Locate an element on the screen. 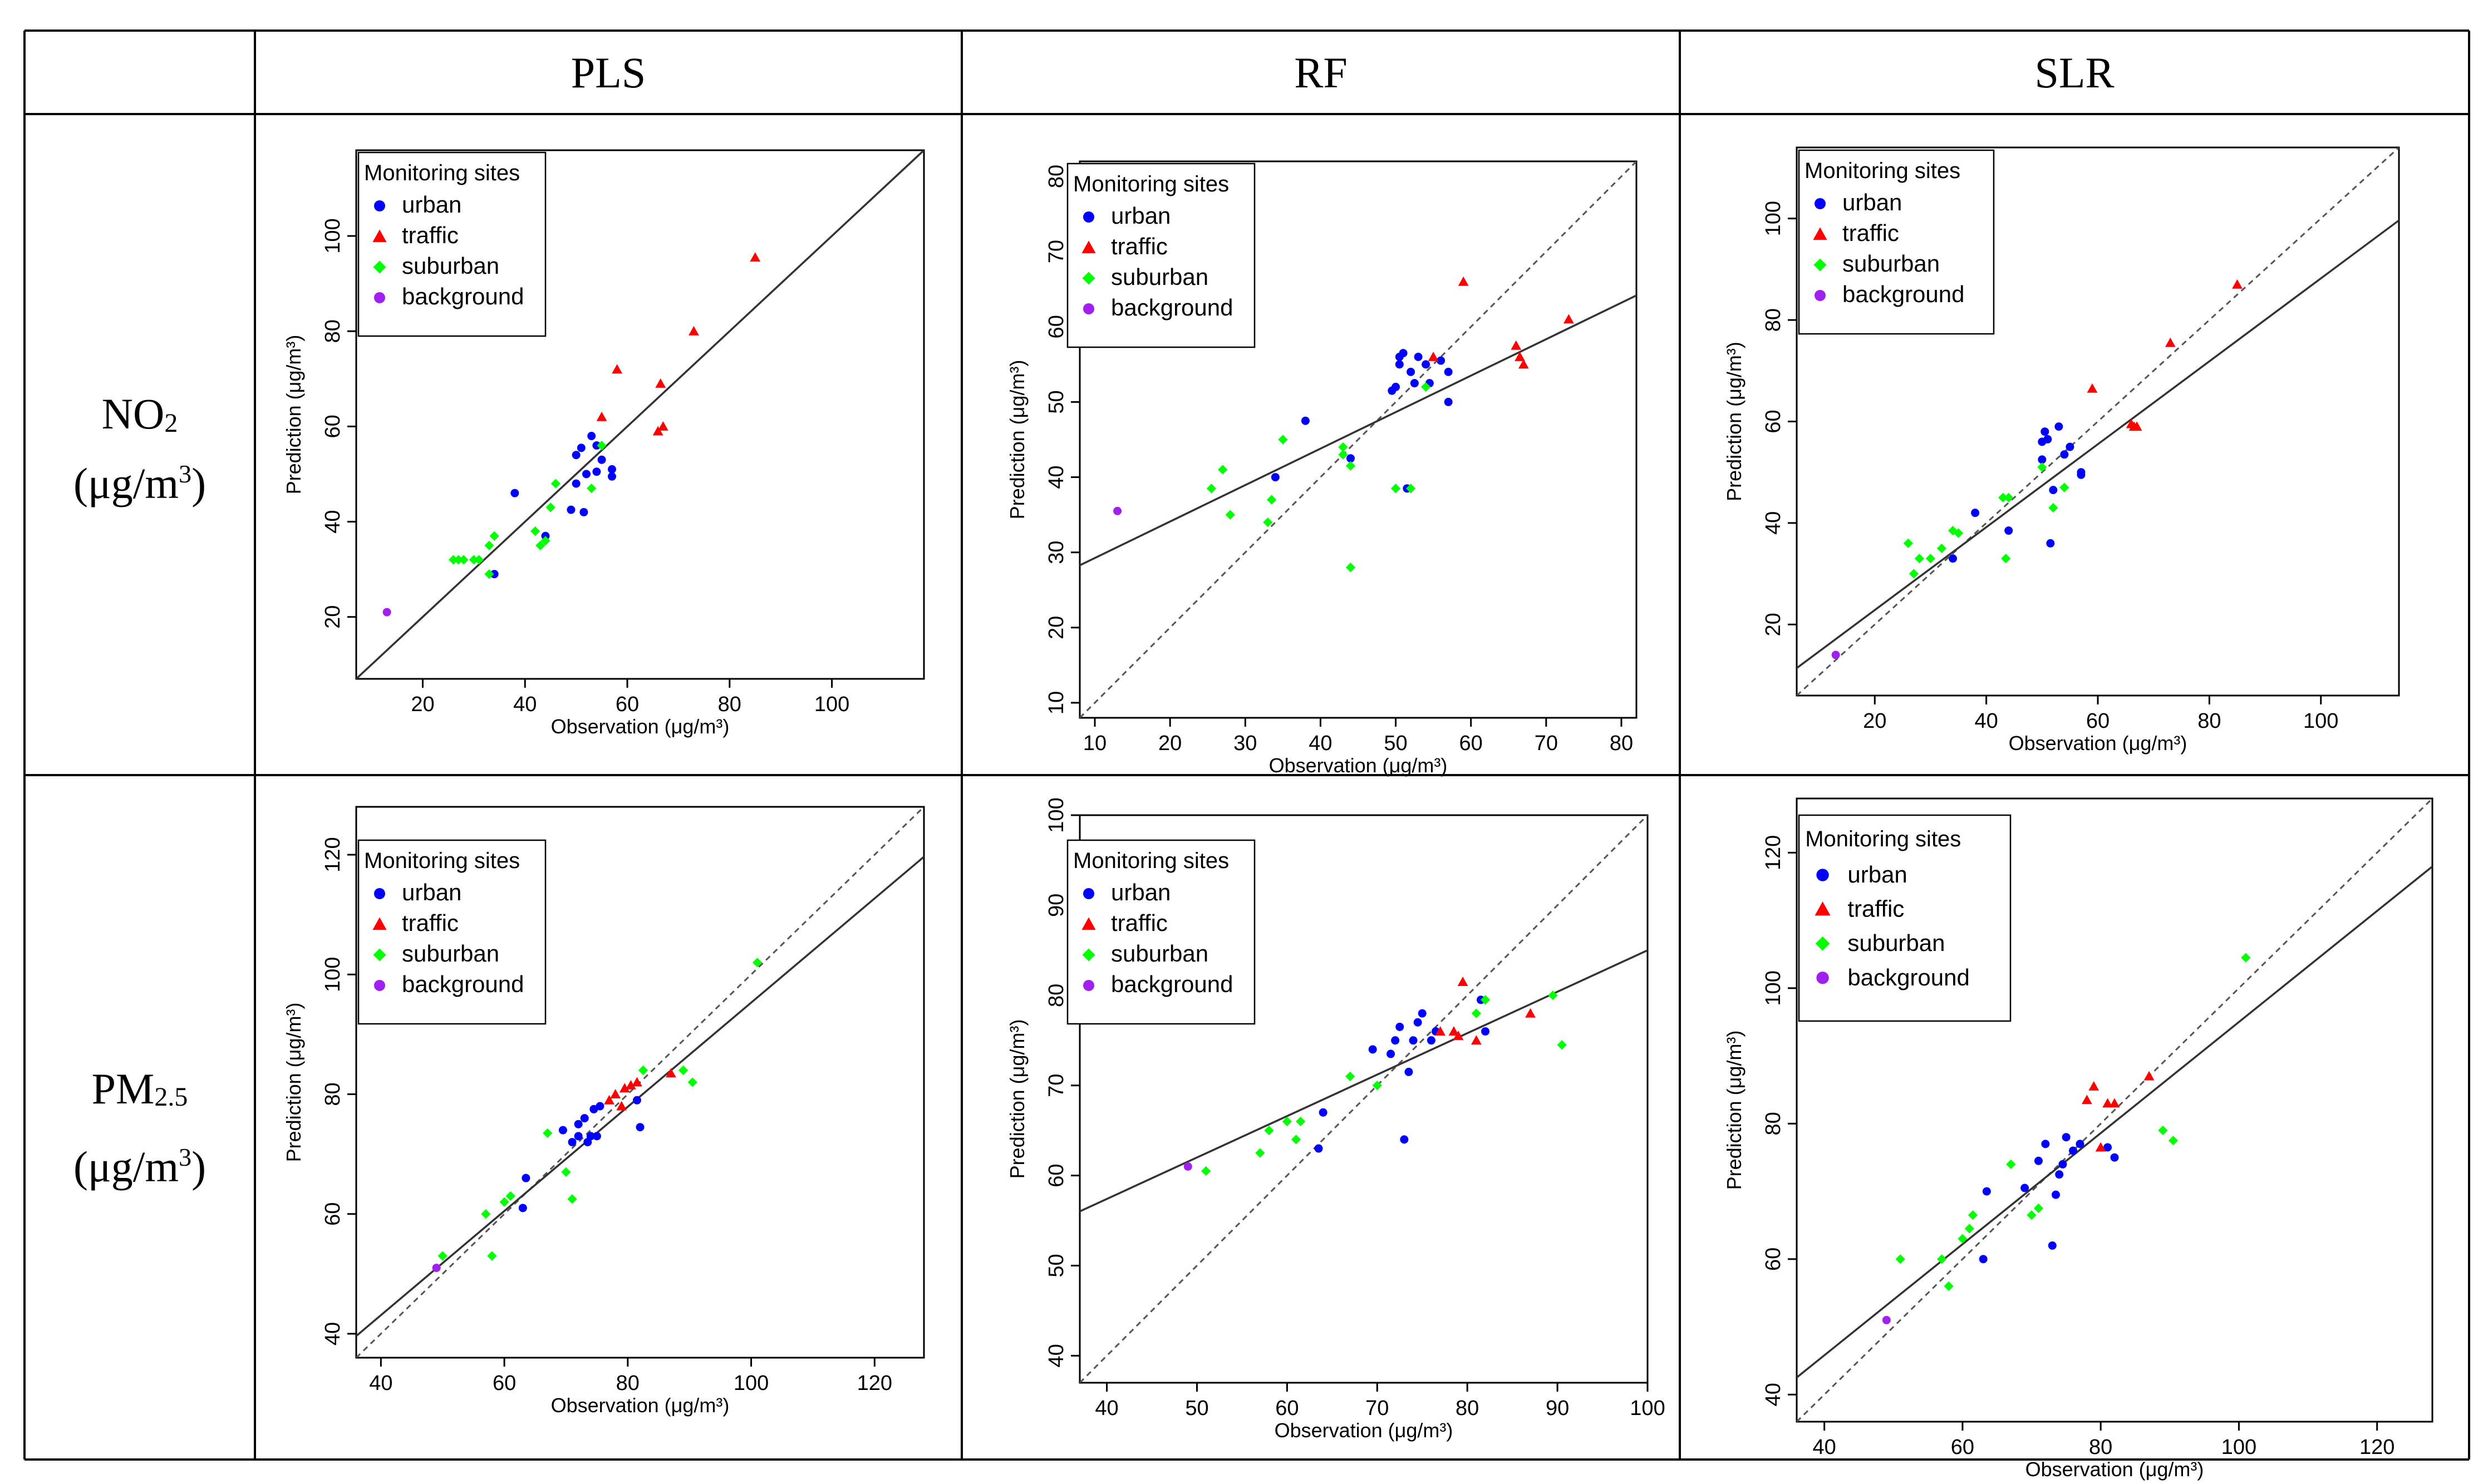 The height and width of the screenshot is (1484, 2483). x-tick-label: 100 is located at coordinates (832, 705).